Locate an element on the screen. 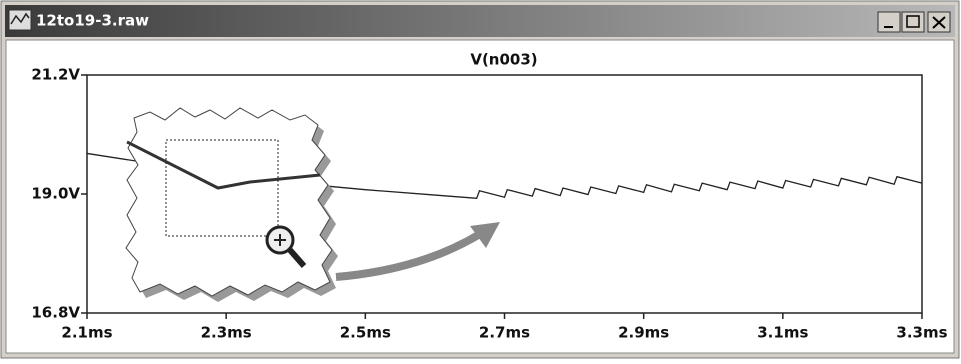  zoom-illustration is located at coordinates (231, 204).